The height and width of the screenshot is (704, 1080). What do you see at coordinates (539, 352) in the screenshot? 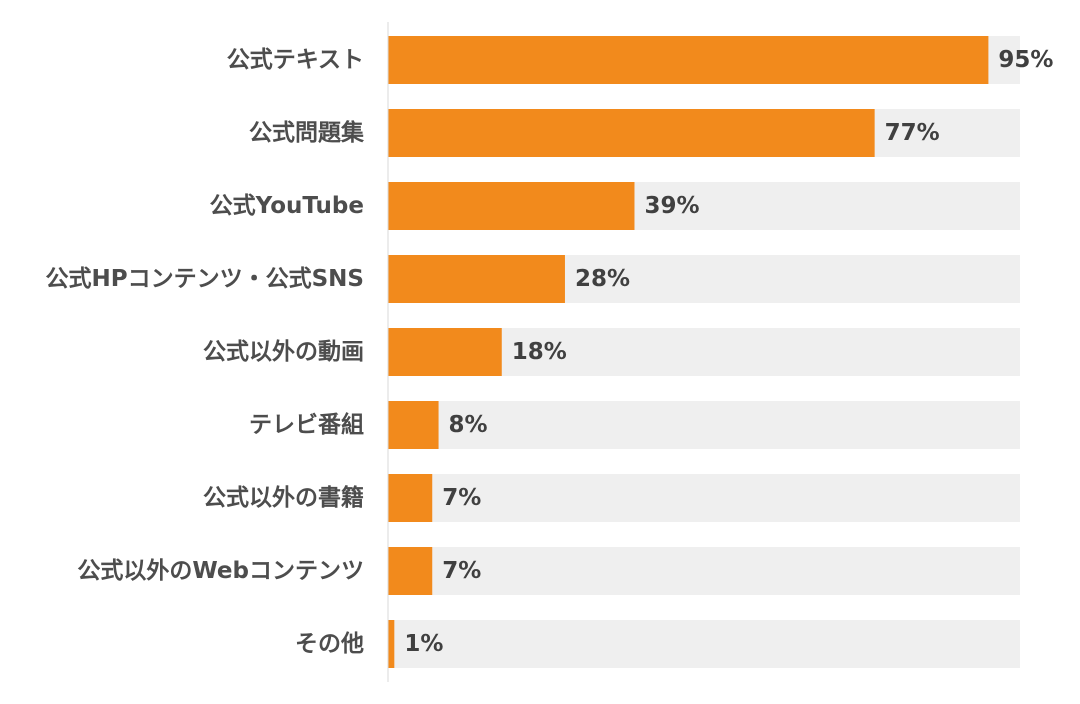
I see `value-label: 18%` at bounding box center [539, 352].